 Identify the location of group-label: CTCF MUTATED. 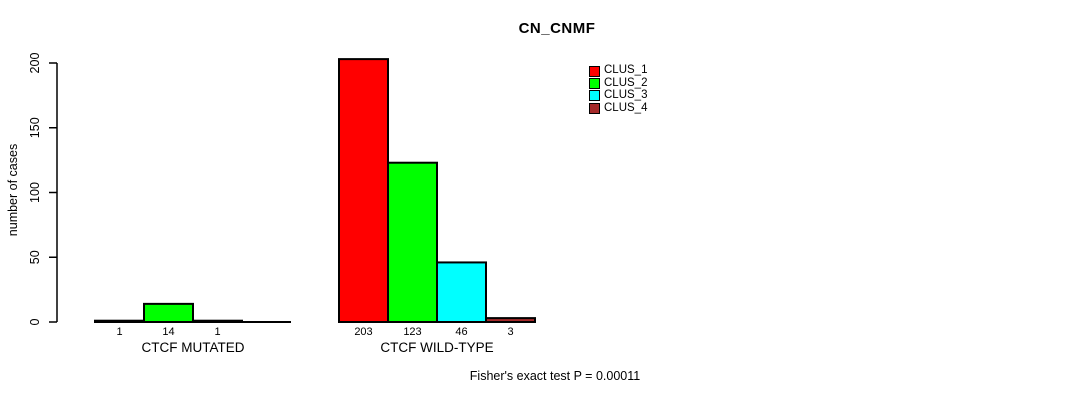
(193, 347).